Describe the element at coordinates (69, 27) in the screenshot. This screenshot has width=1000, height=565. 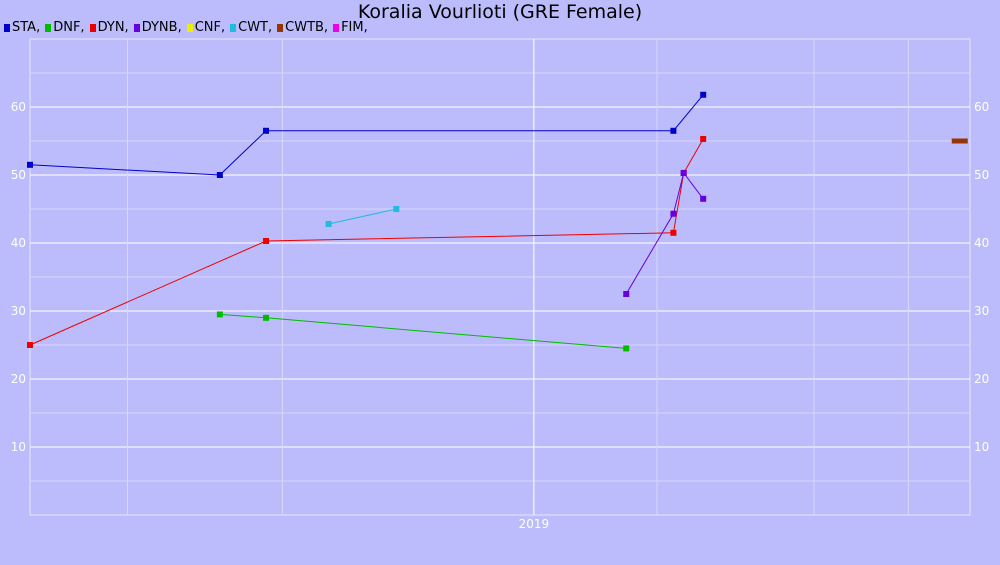
I see `legend-label-dnf: DNF,` at that location.